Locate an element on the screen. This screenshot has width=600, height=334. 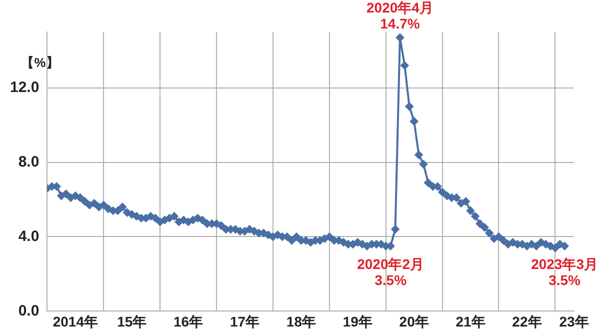
x-tick-label: 23年 is located at coordinates (574, 321).